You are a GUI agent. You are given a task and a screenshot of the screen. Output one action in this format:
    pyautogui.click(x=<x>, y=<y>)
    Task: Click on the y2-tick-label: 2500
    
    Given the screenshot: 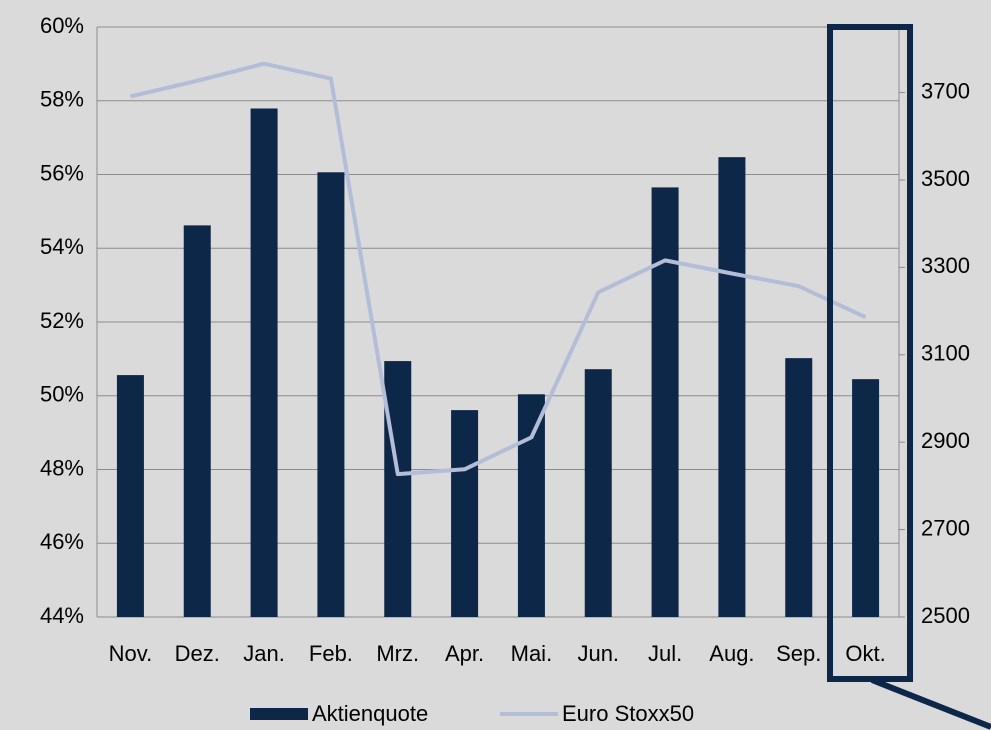 What is the action you would take?
    pyautogui.click(x=945, y=615)
    